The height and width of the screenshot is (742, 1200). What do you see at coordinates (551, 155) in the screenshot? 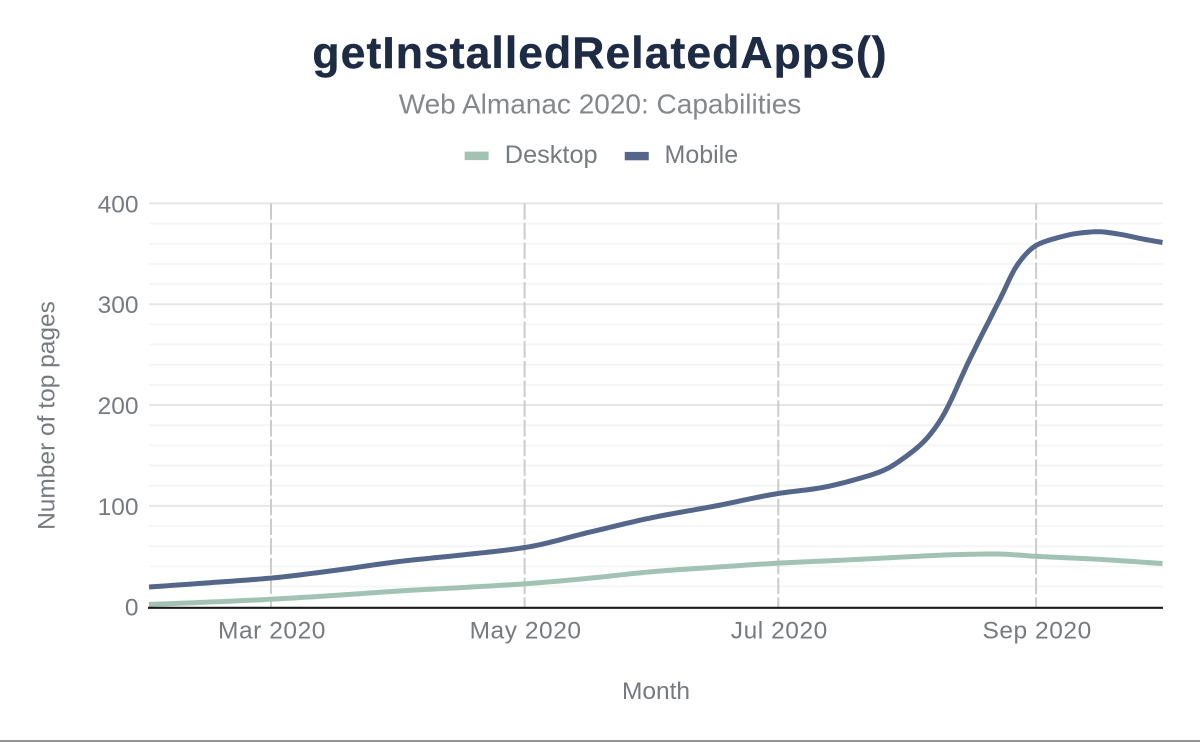
I see `svg-text: Desktop` at bounding box center [551, 155].